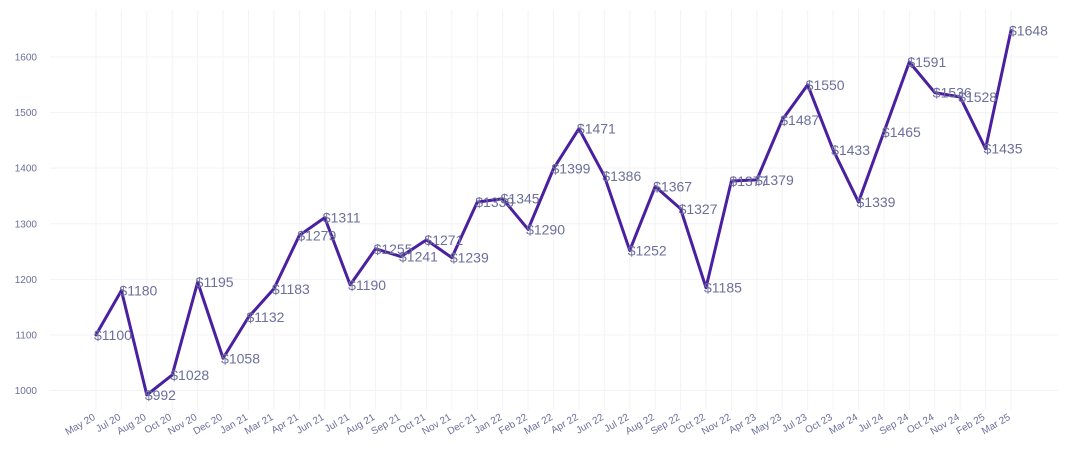 Image resolution: width=1070 pixels, height=465 pixels. I want to click on data-label: $1433, so click(850, 150).